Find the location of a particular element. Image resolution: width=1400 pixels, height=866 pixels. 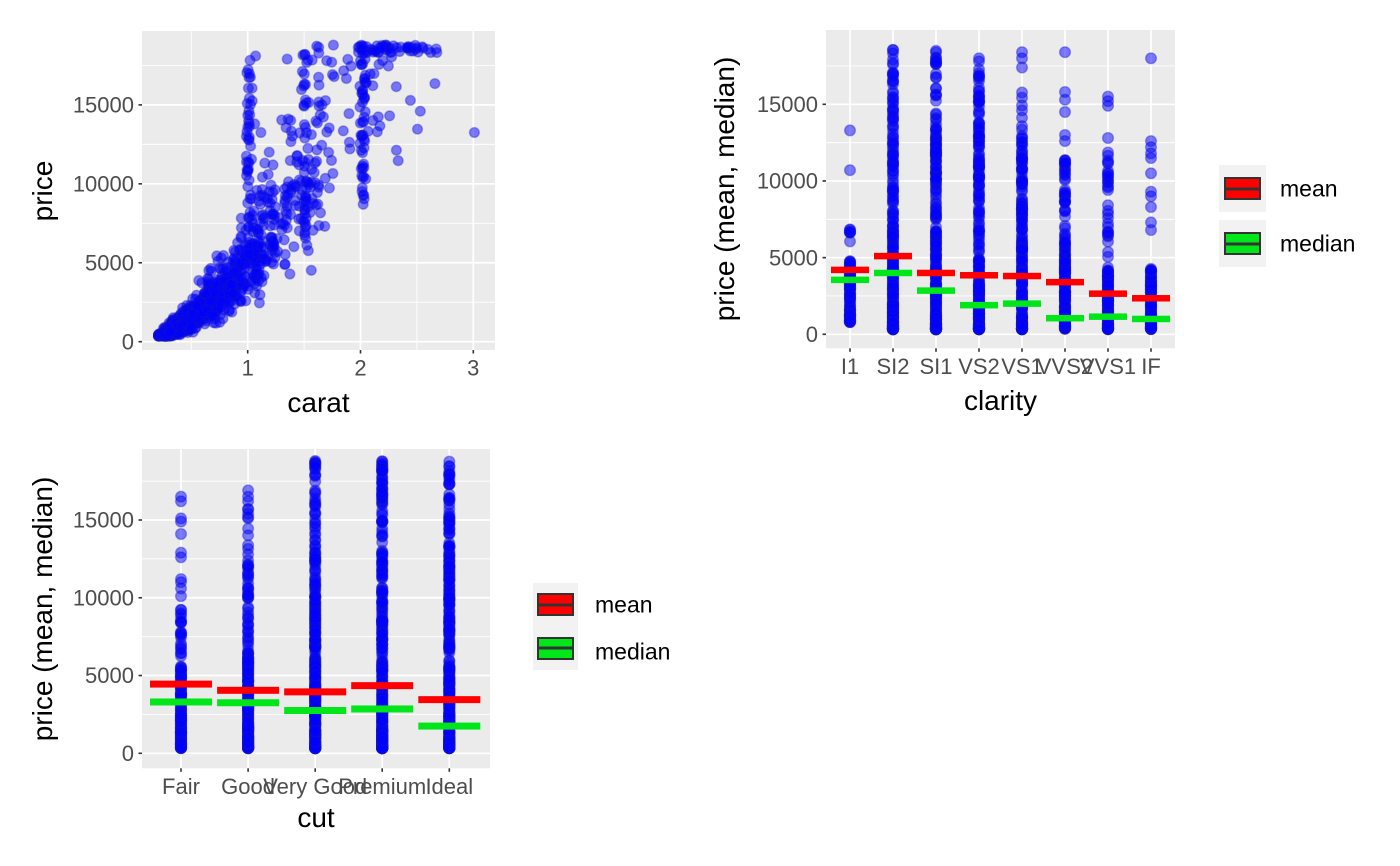

carat-axis-title: carat is located at coordinates (318, 402).